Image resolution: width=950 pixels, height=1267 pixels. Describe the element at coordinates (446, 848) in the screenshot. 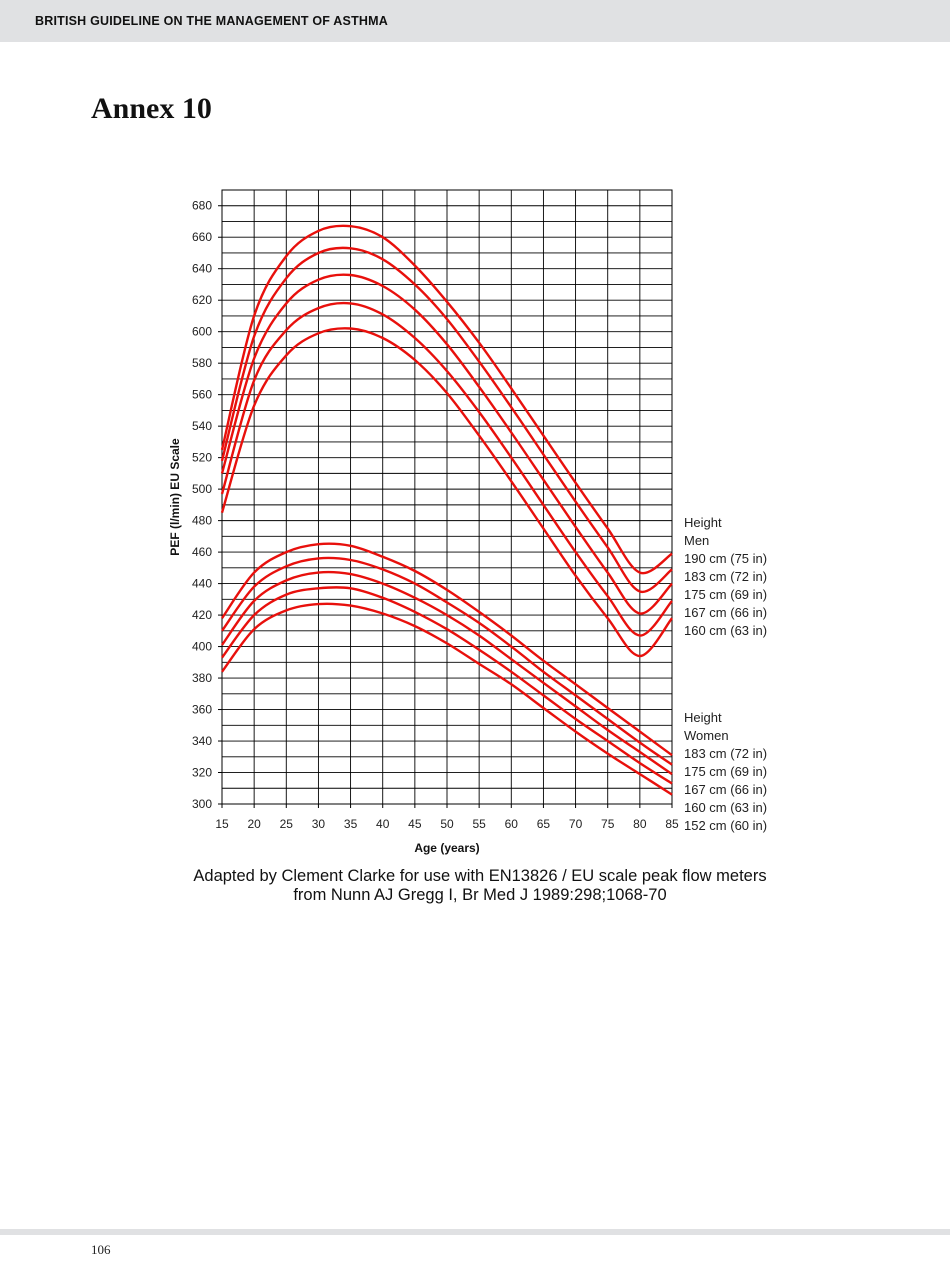

I see `x-axis-label: Age (years)` at that location.